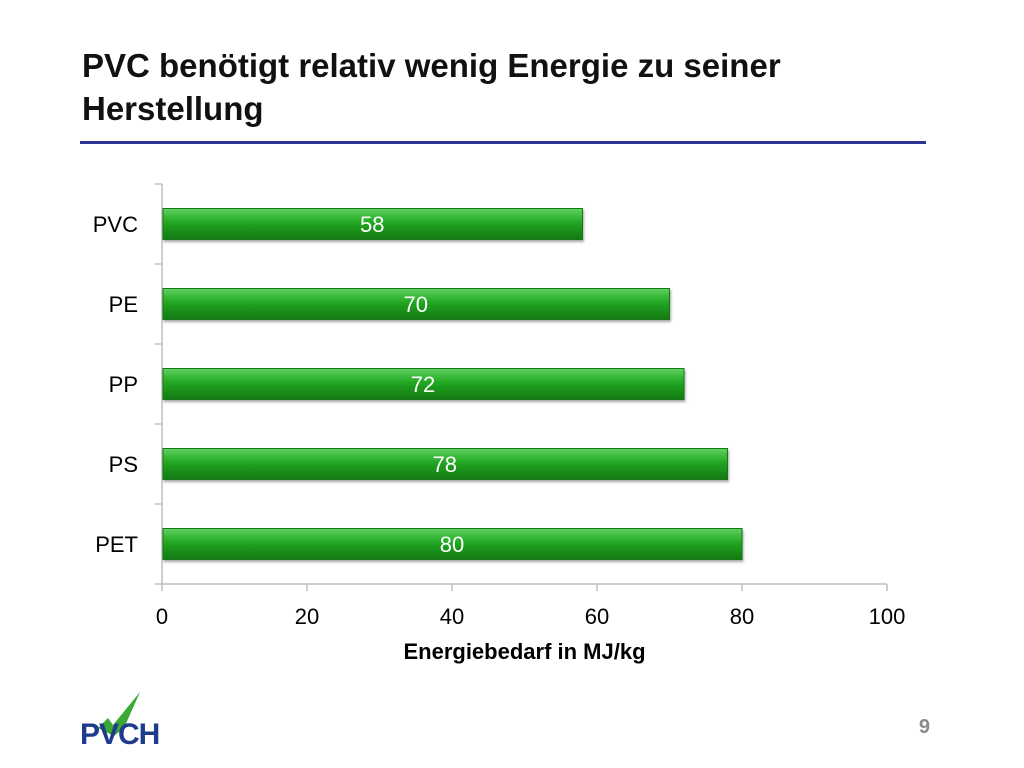  What do you see at coordinates (119, 714) in the screenshot?
I see `logo-check-mark` at bounding box center [119, 714].